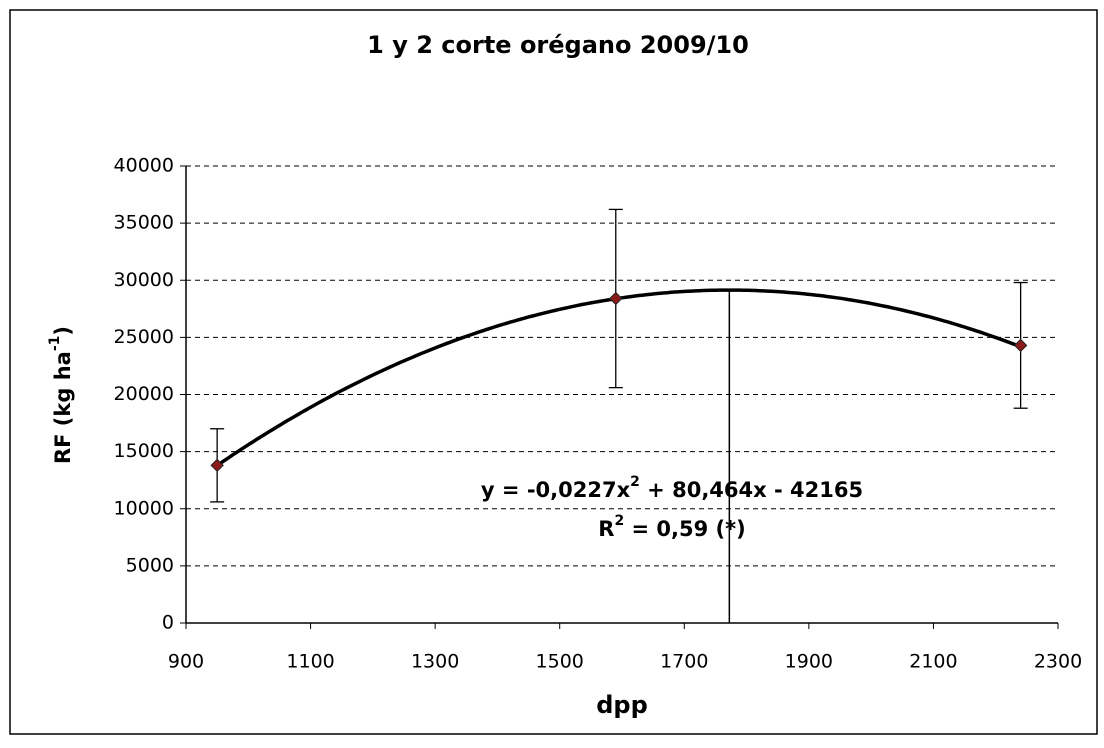 This screenshot has height=748, width=1104. Describe the element at coordinates (556, 490) in the screenshot. I see `eq-1: y = -0,0227x` at that location.